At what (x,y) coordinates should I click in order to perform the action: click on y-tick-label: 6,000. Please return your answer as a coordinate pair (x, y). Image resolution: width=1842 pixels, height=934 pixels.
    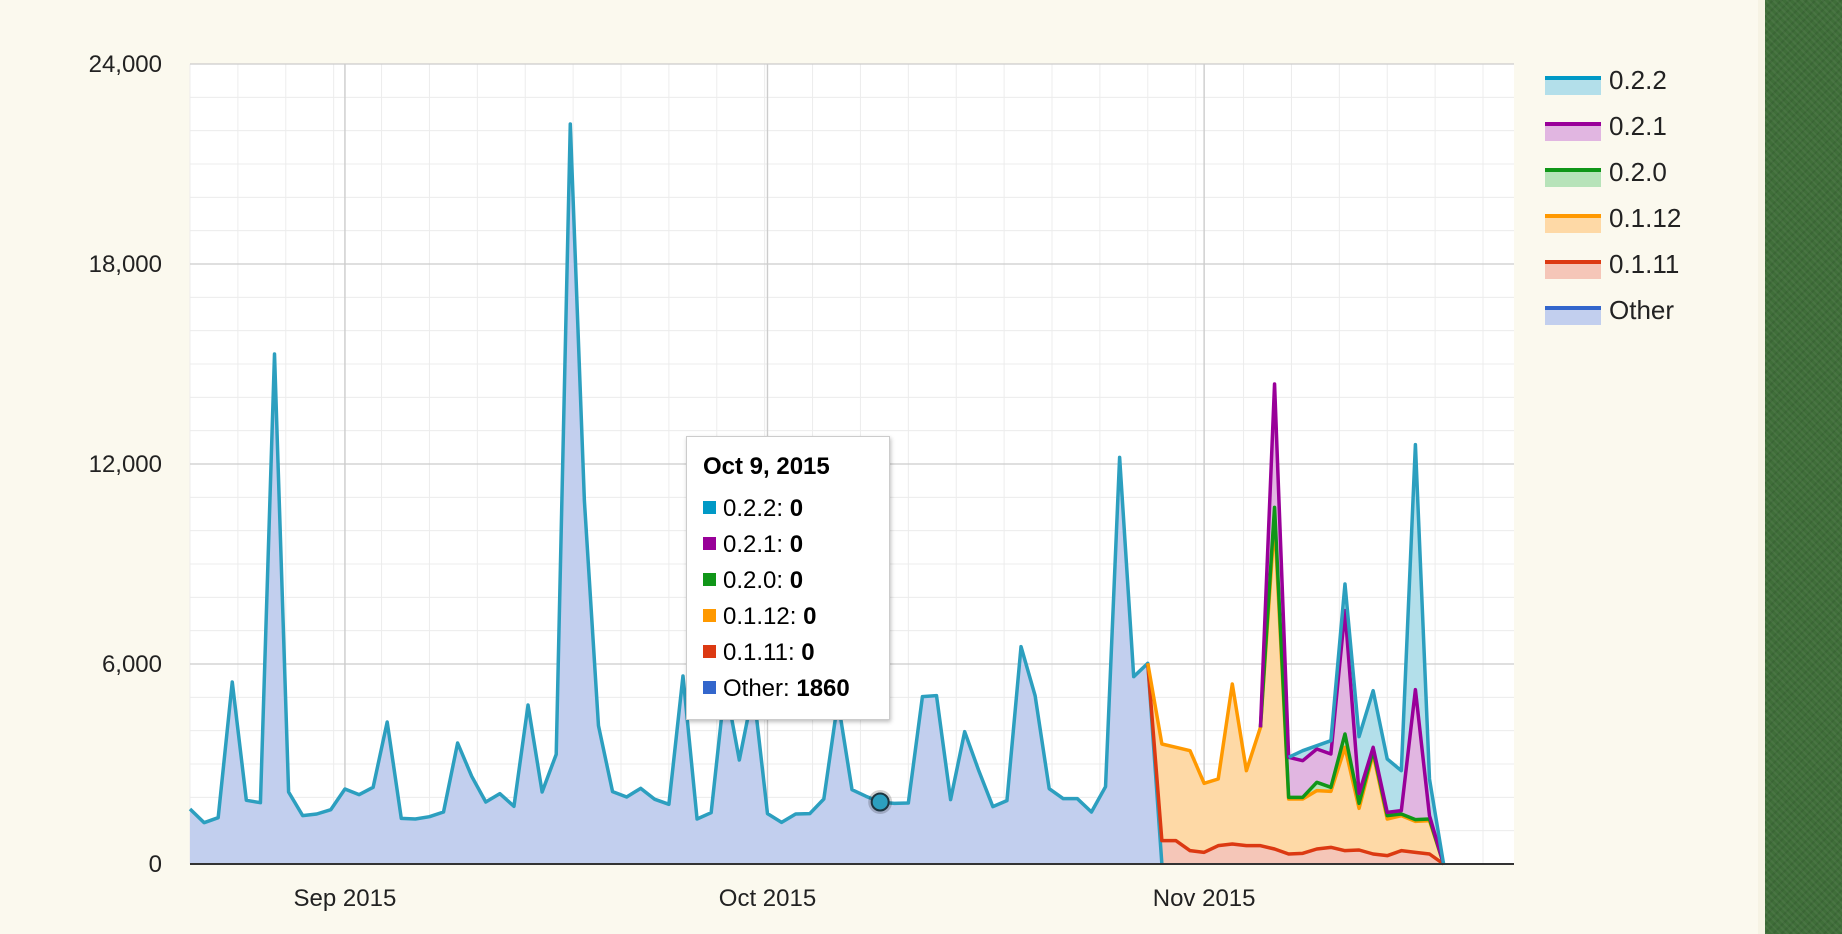
    Looking at the image, I should click on (132, 664).